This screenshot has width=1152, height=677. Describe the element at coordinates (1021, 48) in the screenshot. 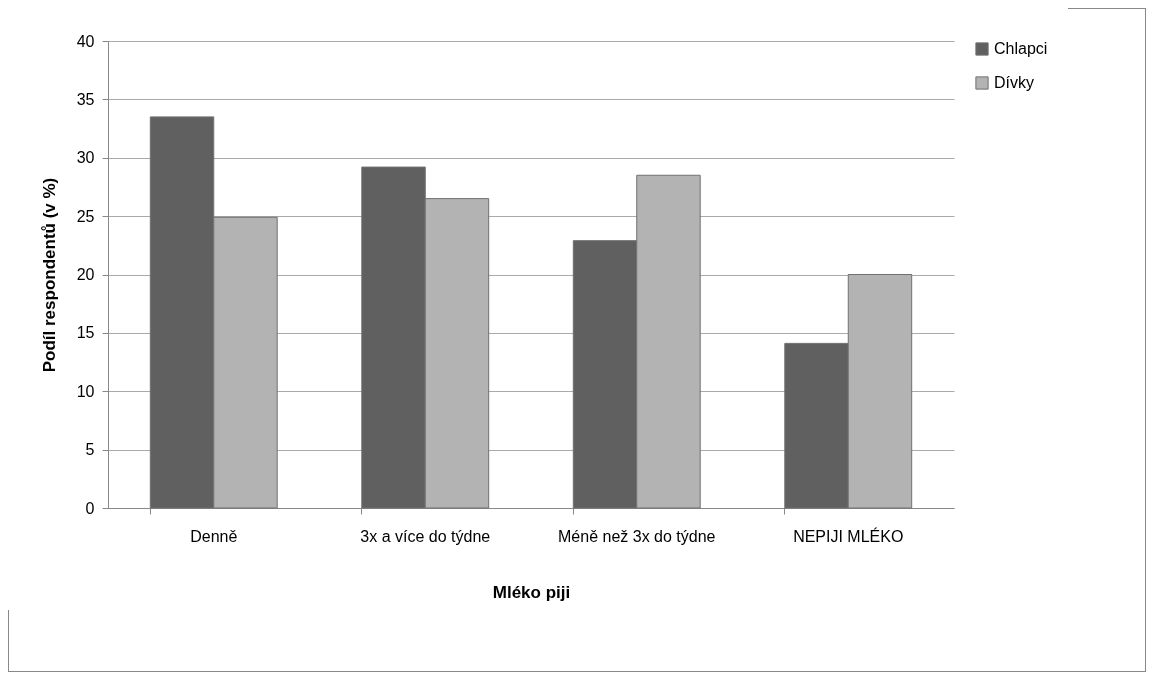

I see `legend-label: Chlapci` at that location.